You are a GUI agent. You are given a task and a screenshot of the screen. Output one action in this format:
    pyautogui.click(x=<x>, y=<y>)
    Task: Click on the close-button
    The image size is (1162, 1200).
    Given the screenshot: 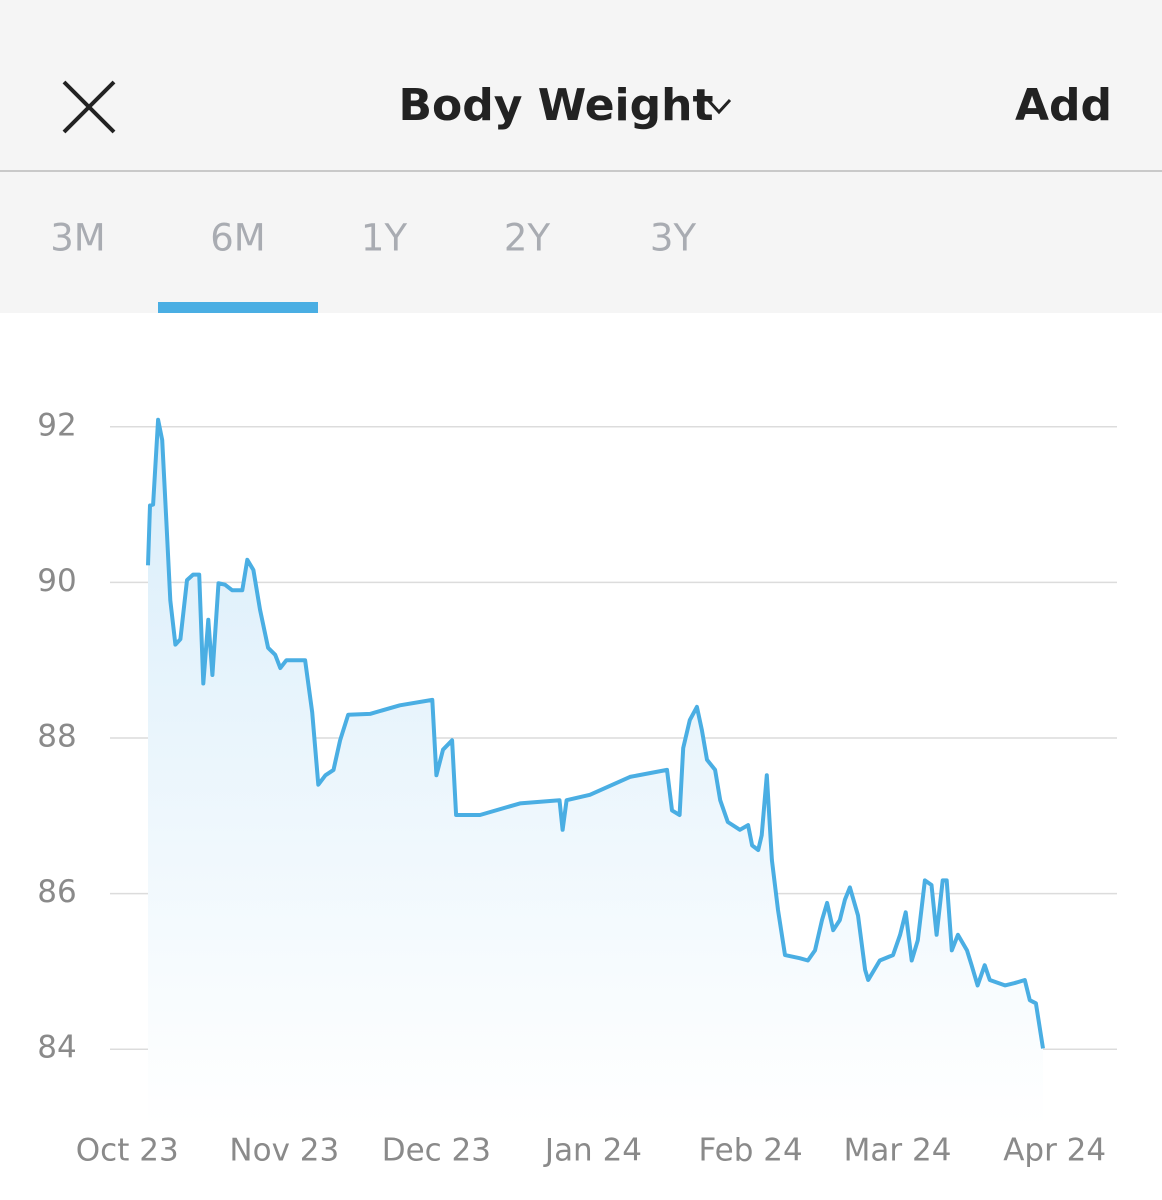 What is the action you would take?
    pyautogui.click(x=89, y=107)
    